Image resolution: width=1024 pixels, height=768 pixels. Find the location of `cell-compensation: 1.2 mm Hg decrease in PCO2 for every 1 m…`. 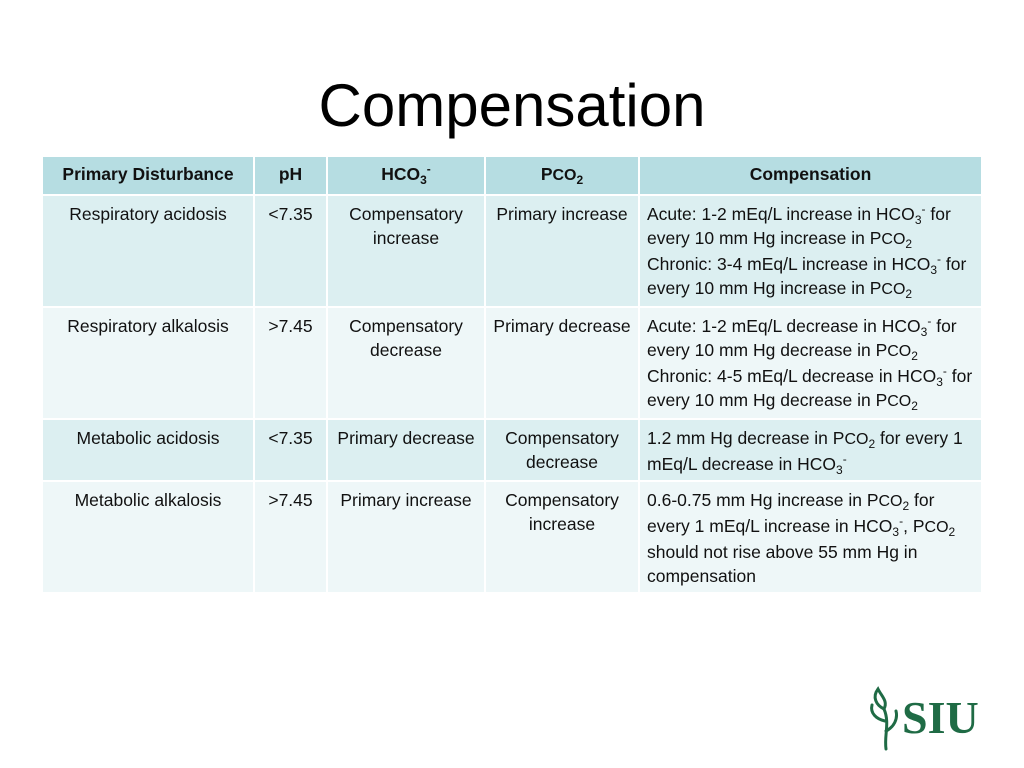

cell-compensation: 1.2 mm Hg decrease in PCO2 for every 1 m… is located at coordinates (810, 450).